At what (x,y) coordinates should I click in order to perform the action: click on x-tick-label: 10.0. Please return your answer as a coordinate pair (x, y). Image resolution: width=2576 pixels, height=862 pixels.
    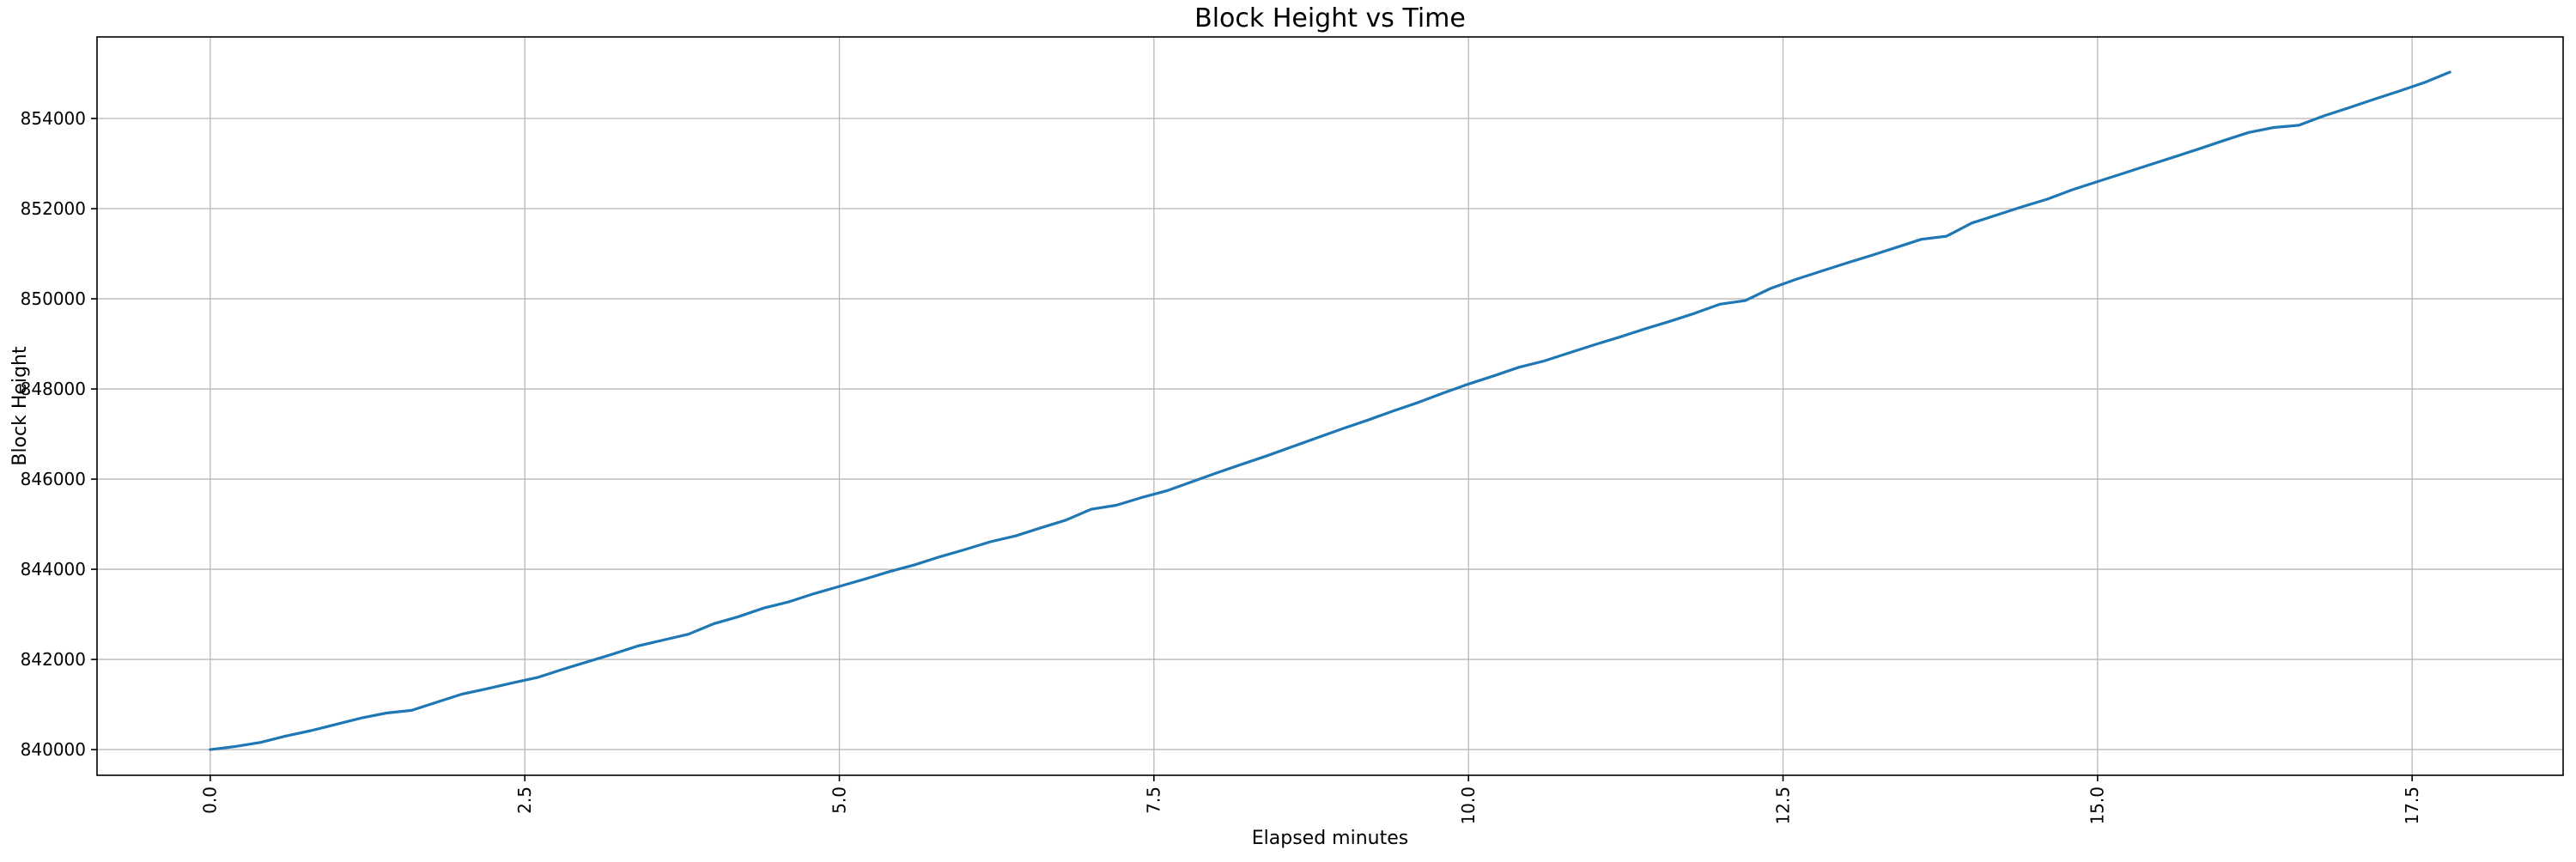
    Looking at the image, I should click on (1469, 805).